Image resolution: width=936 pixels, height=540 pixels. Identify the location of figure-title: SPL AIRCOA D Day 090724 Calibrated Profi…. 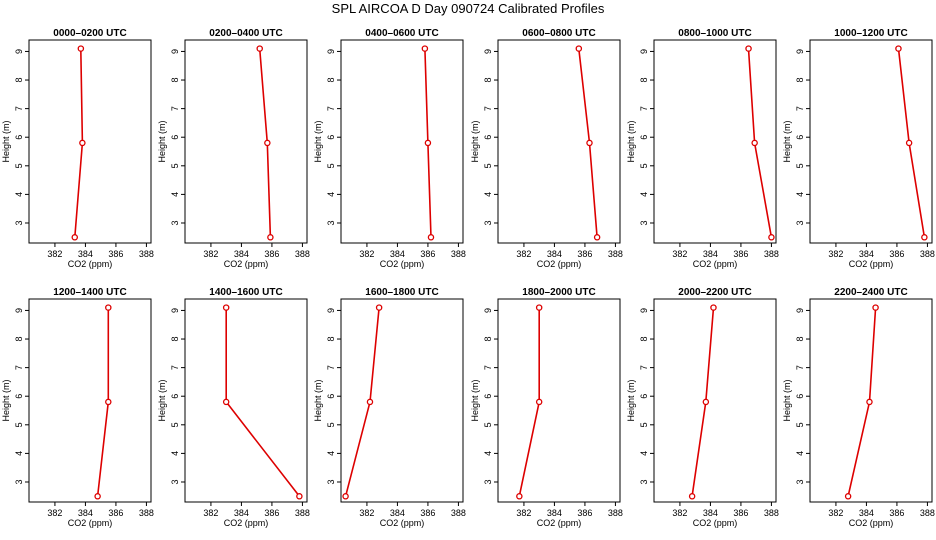
(468, 8).